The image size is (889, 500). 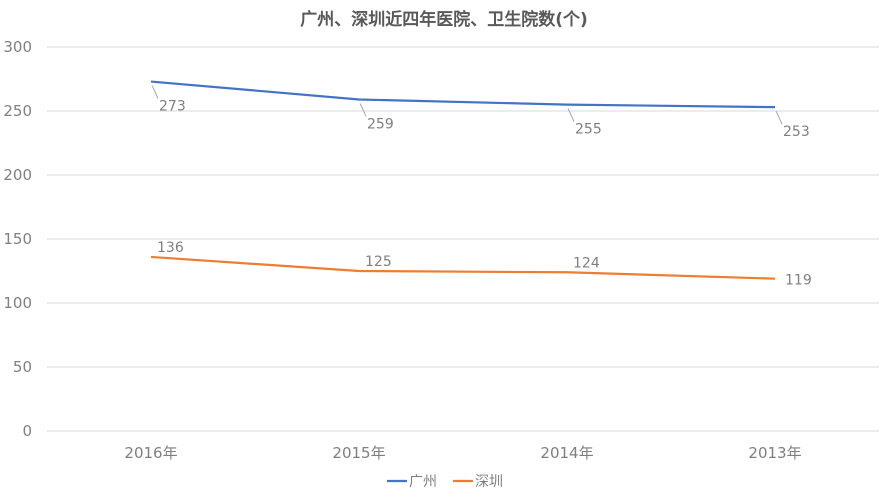 What do you see at coordinates (17, 303) in the screenshot?
I see `y-tick-label: 100` at bounding box center [17, 303].